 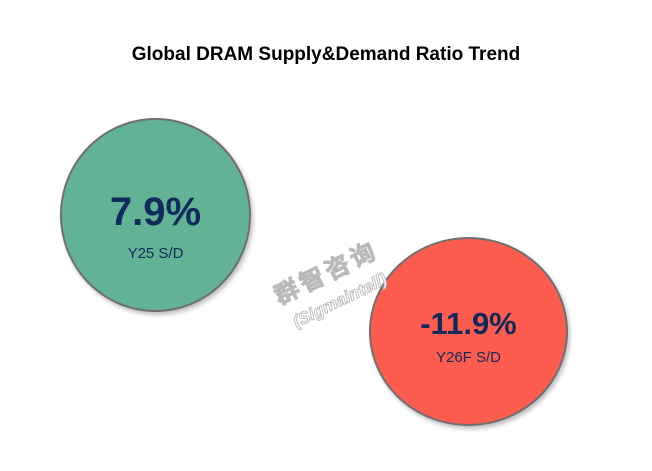 I want to click on bubble-y25-value: 7.9%, so click(x=155, y=212).